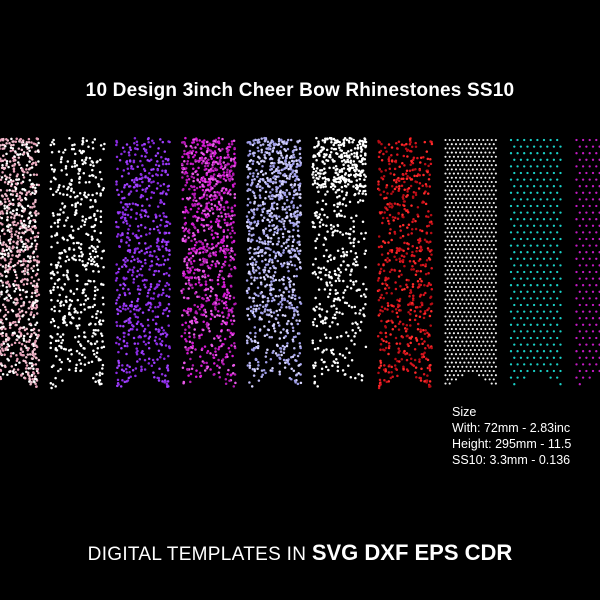 The height and width of the screenshot is (600, 600). Describe the element at coordinates (535, 262) in the screenshot. I see `design-strip-teal-grid` at that location.